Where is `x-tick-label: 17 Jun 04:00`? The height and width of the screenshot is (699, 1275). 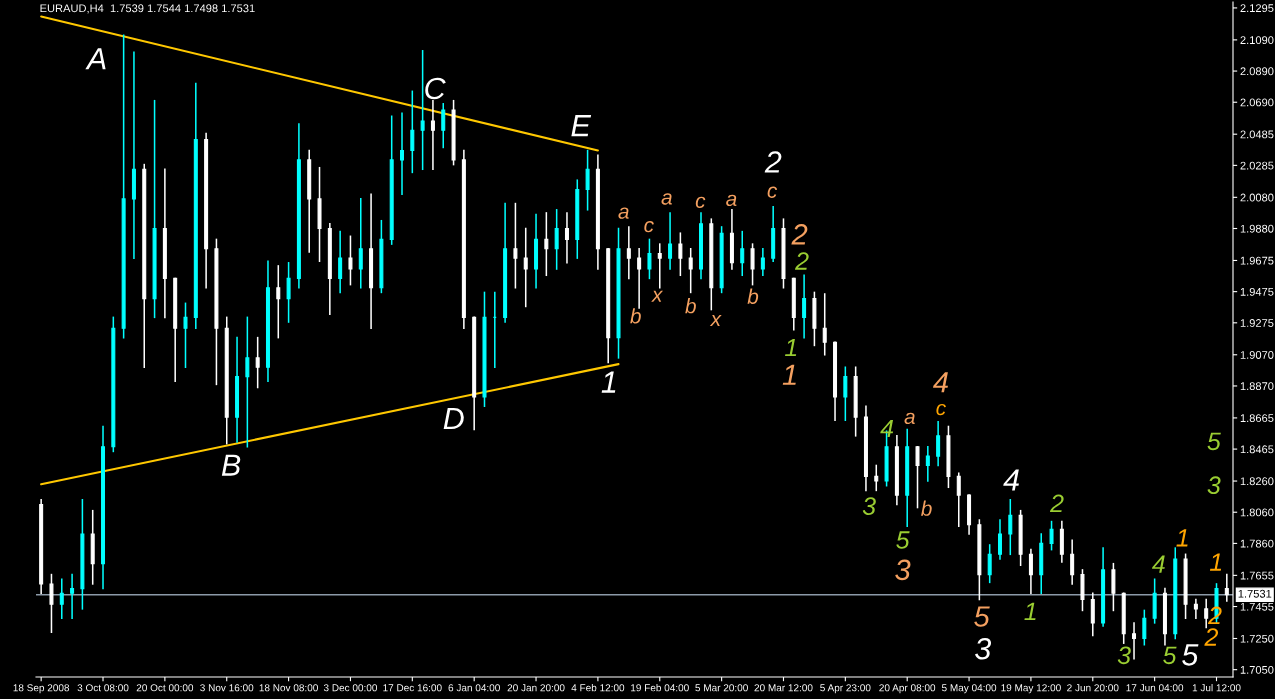
x-tick-label: 17 Jun 04:00 is located at coordinates (1155, 688).